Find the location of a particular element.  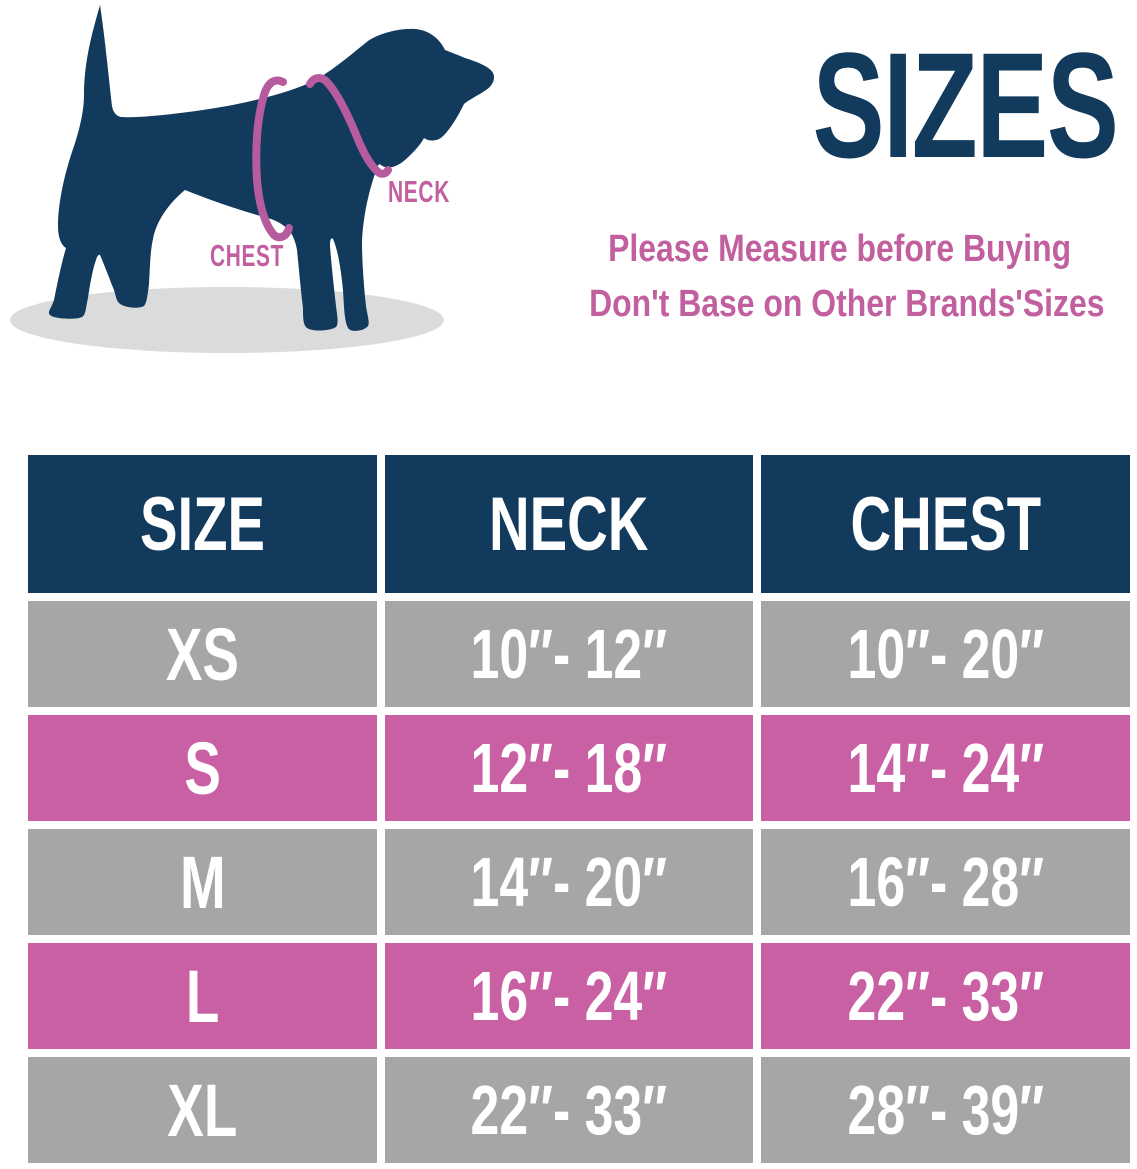

m-size-value: M is located at coordinates (202, 882).